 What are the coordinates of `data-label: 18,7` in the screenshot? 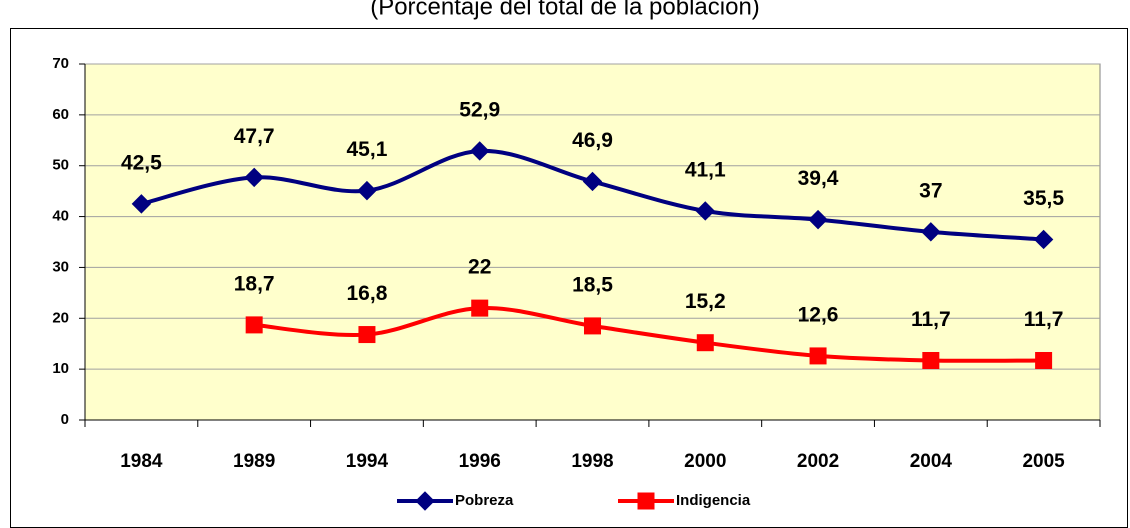 It's located at (254, 283).